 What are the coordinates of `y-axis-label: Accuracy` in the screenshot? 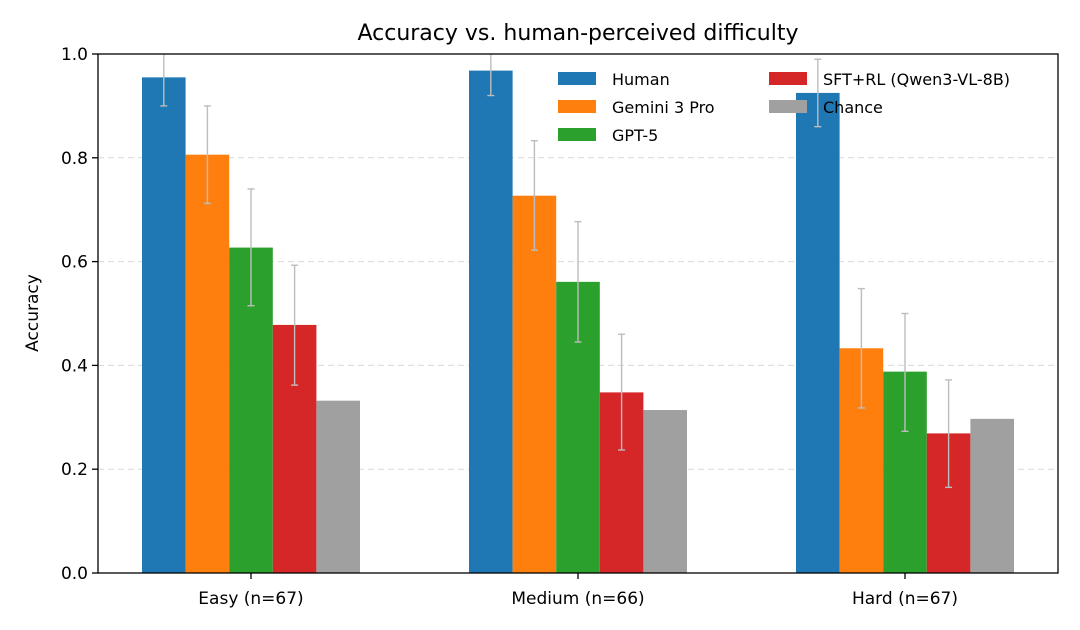 It's located at (33, 313).